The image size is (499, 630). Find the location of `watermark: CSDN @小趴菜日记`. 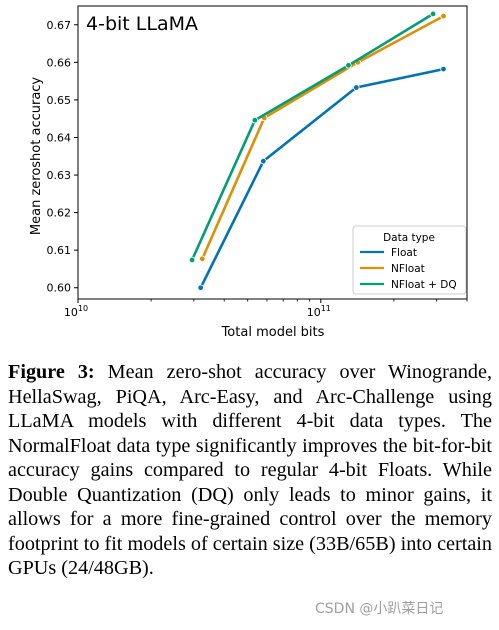

watermark: CSDN @小趴菜日记 is located at coordinates (379, 608).